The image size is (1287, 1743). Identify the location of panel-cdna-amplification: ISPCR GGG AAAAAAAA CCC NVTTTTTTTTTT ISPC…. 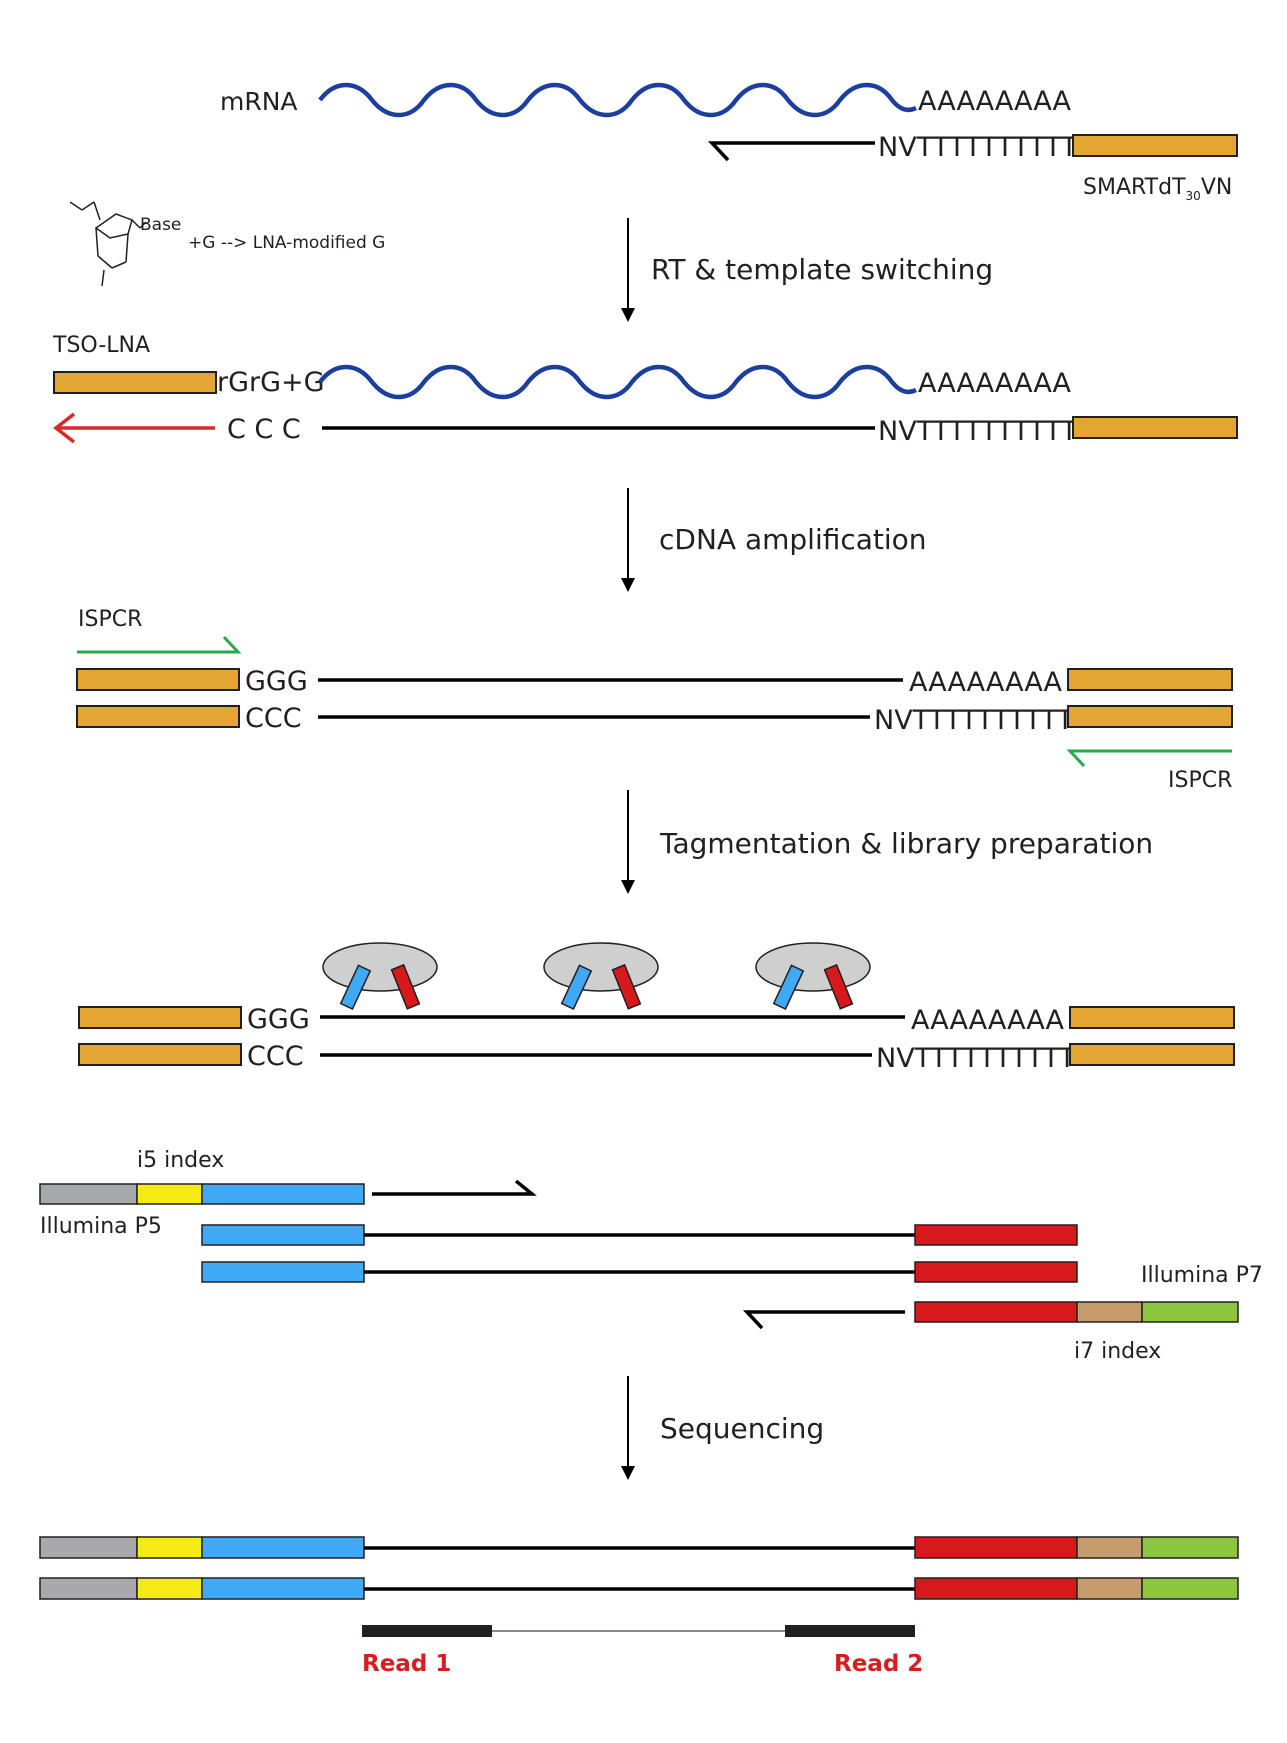
(654, 700).